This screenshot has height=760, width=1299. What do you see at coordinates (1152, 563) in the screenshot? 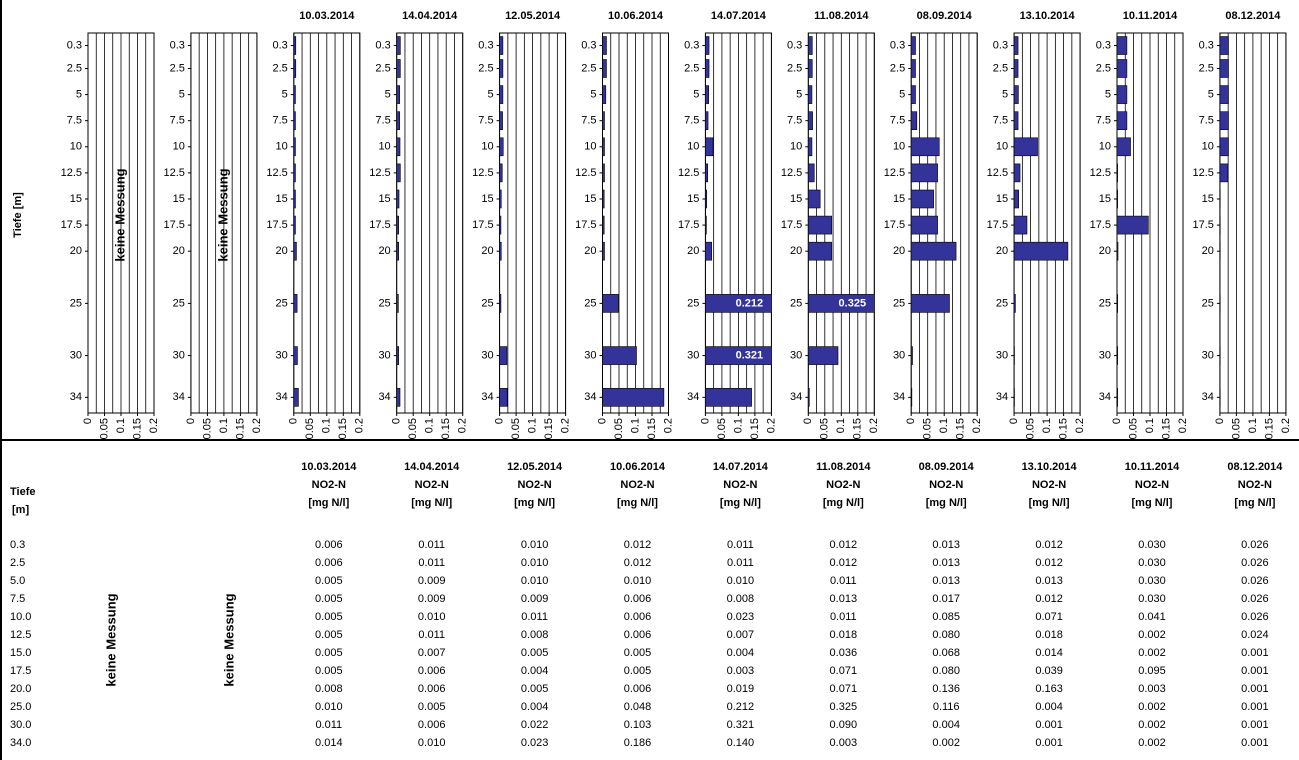
I see `value-cell: 0.030` at bounding box center [1152, 563].